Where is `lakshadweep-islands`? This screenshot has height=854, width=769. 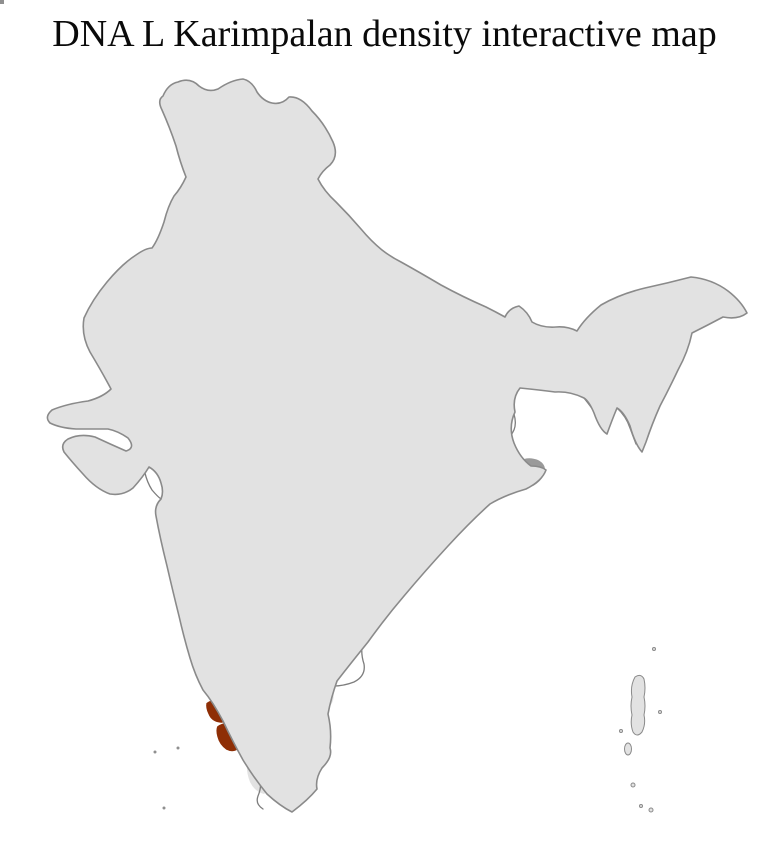 lakshadweep-islands is located at coordinates (166, 778).